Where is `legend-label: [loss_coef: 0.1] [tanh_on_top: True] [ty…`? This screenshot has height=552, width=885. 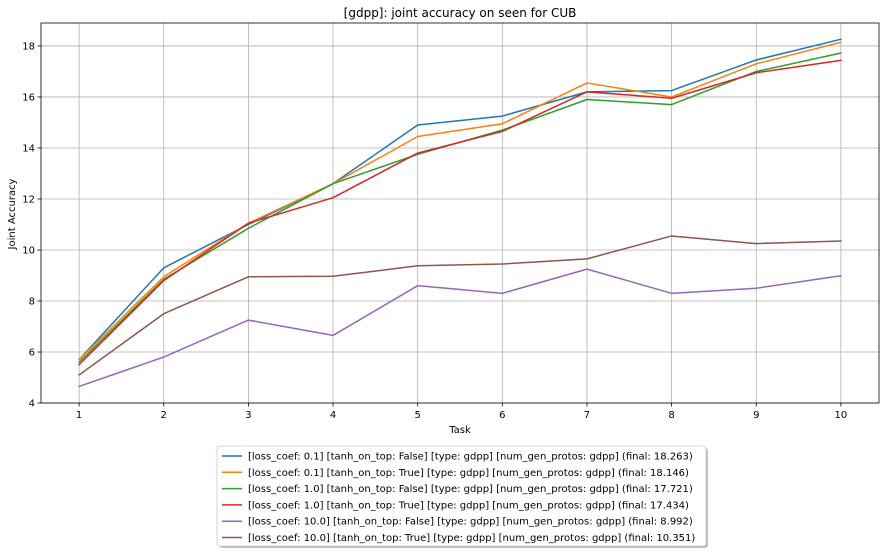
legend-label: [loss_coef: 0.1] [tanh_on_top: True] [ty… is located at coordinates (468, 473).